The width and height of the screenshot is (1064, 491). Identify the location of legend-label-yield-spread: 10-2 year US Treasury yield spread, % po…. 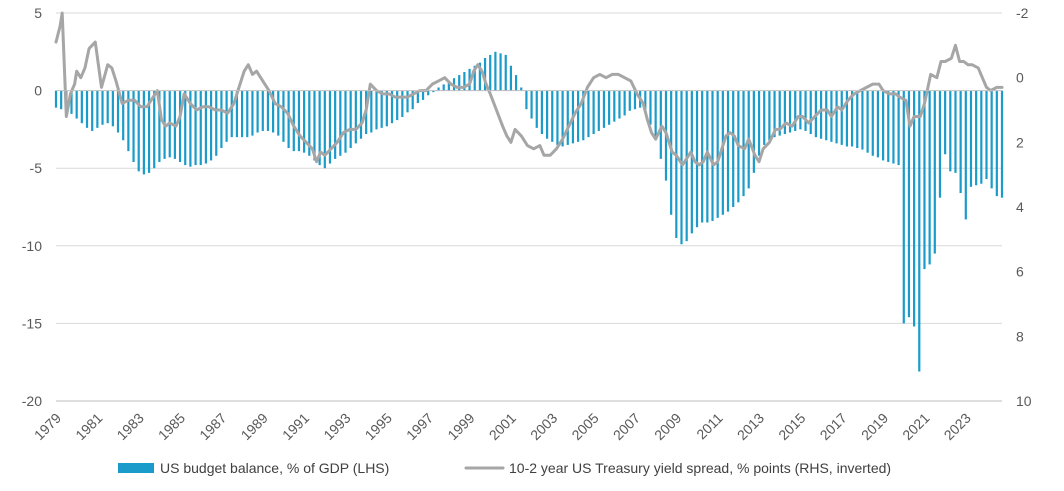
(700, 468).